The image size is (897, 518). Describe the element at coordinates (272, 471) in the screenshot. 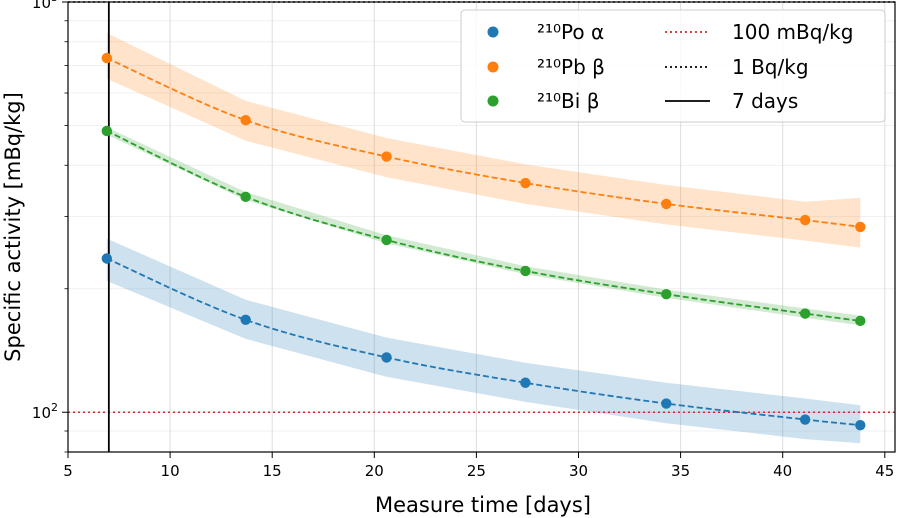

I see `x-tick-label: 15` at that location.